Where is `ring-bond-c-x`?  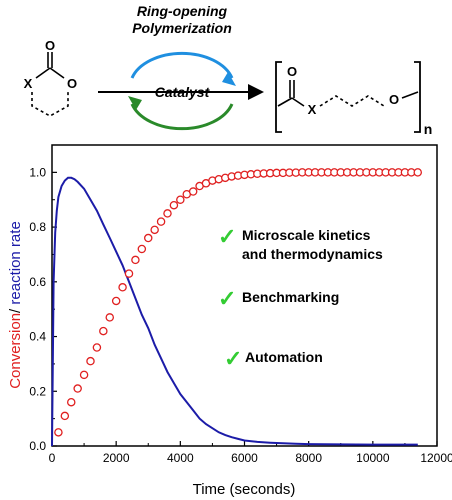
ring-bond-c-x is located at coordinates (43, 73).